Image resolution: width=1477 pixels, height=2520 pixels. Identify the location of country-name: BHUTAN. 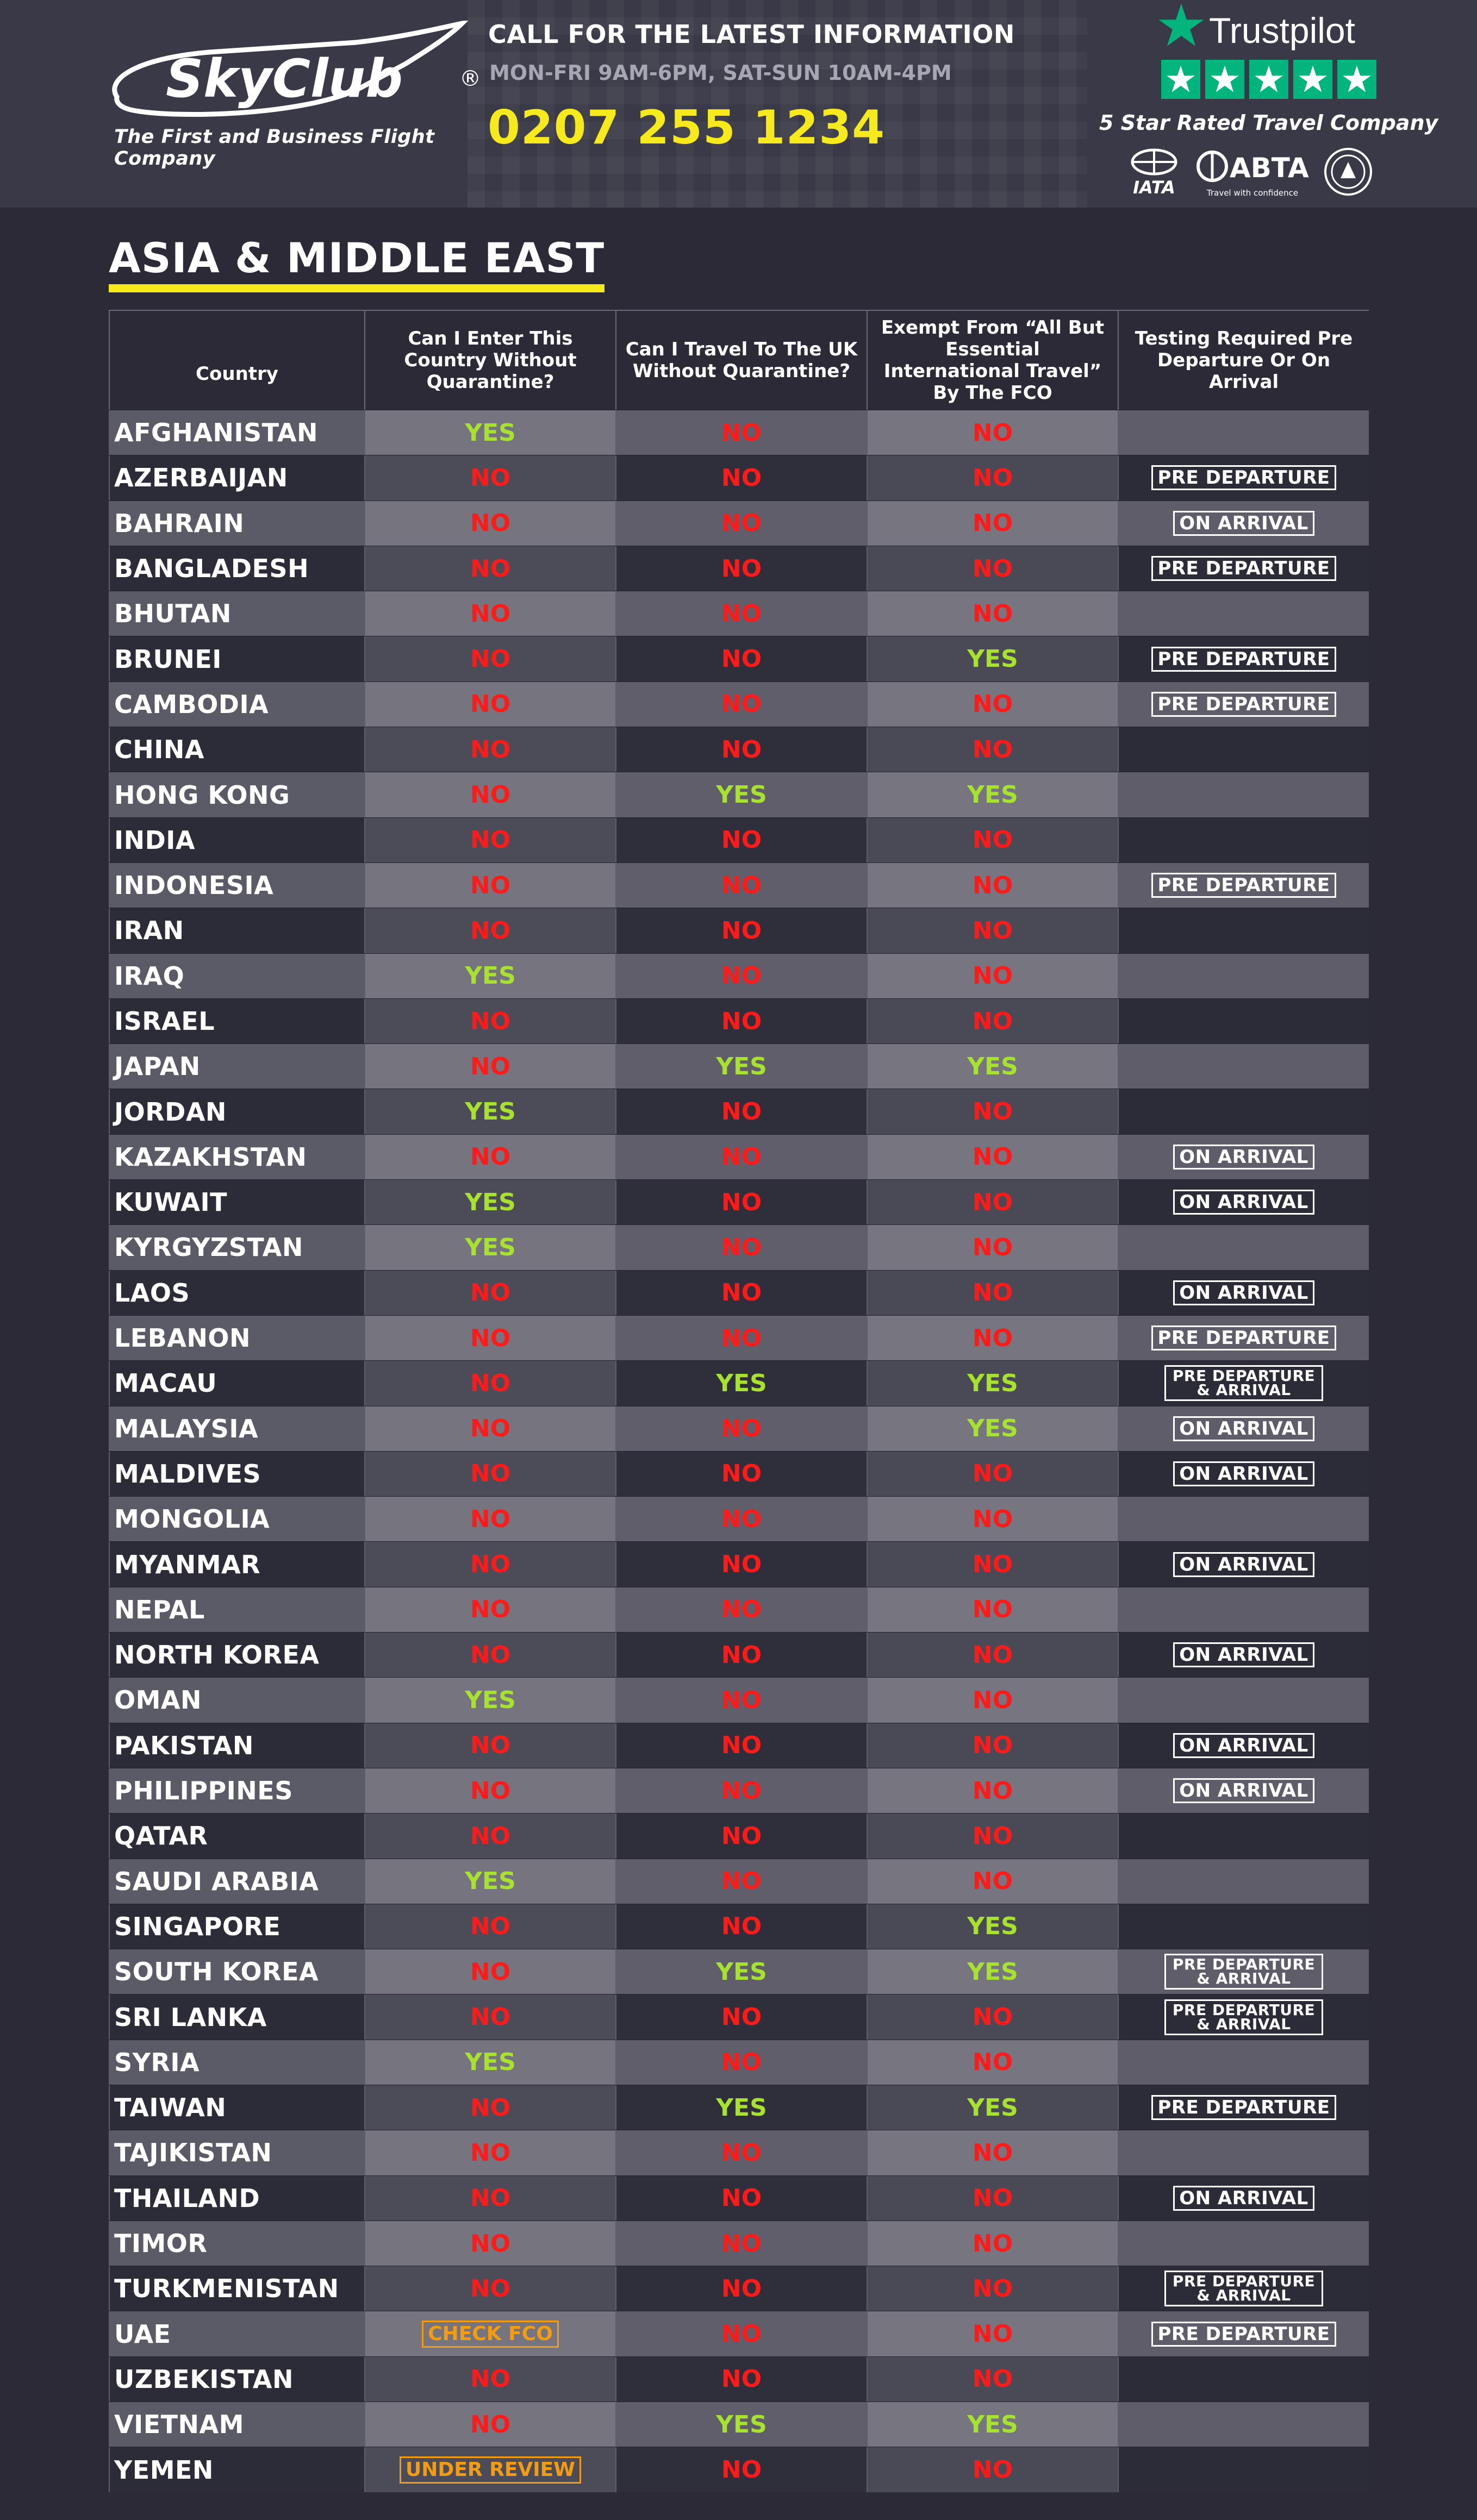
(173, 614).